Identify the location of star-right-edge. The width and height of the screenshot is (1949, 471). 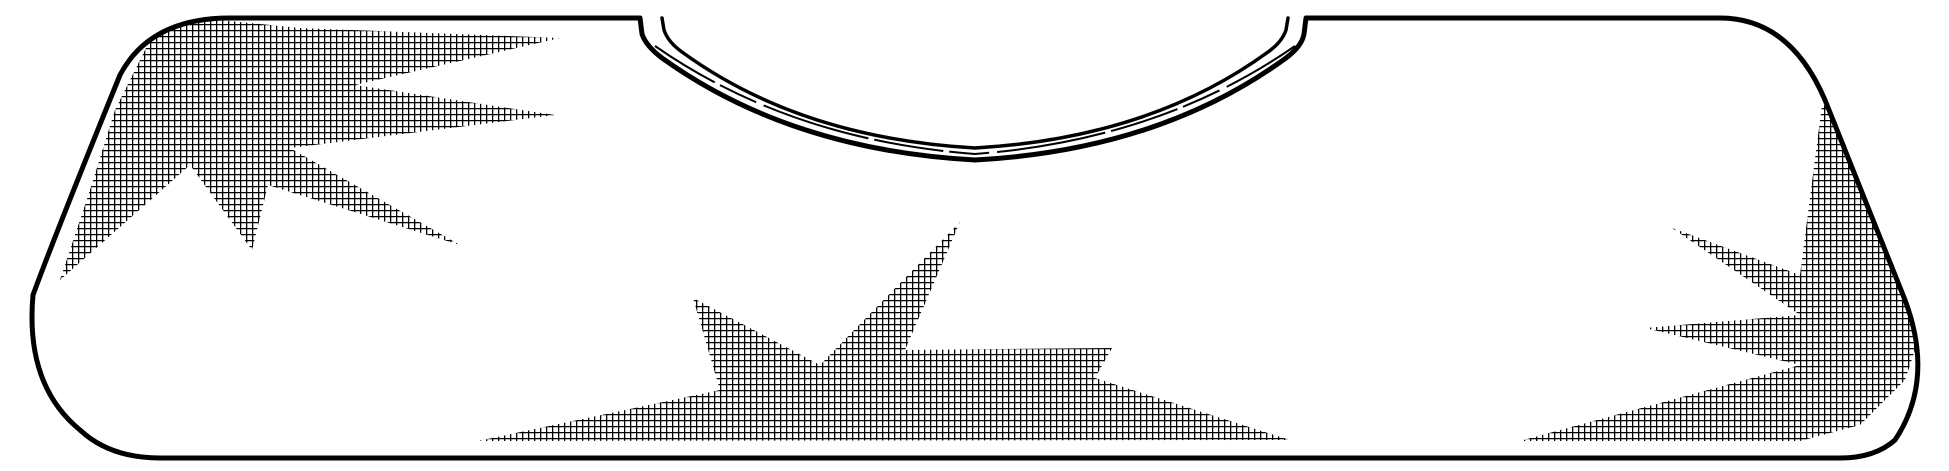
(1722, 273).